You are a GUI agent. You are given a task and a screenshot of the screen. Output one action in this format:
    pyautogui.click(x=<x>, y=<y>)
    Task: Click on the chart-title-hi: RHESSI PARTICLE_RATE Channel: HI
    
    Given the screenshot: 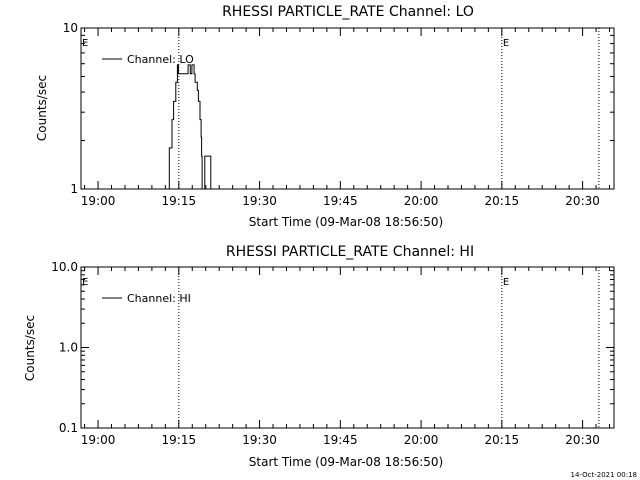 What is the action you would take?
    pyautogui.click(x=350, y=252)
    